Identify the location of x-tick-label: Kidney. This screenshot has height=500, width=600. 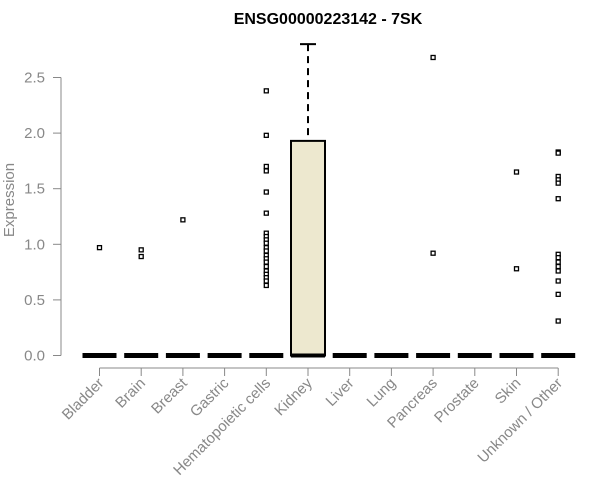
(293, 396).